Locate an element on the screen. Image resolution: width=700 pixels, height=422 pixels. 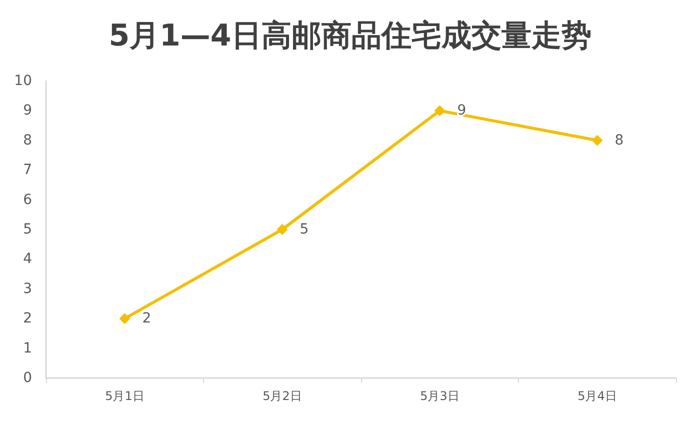
y-tick-label: 7 is located at coordinates (27, 170).